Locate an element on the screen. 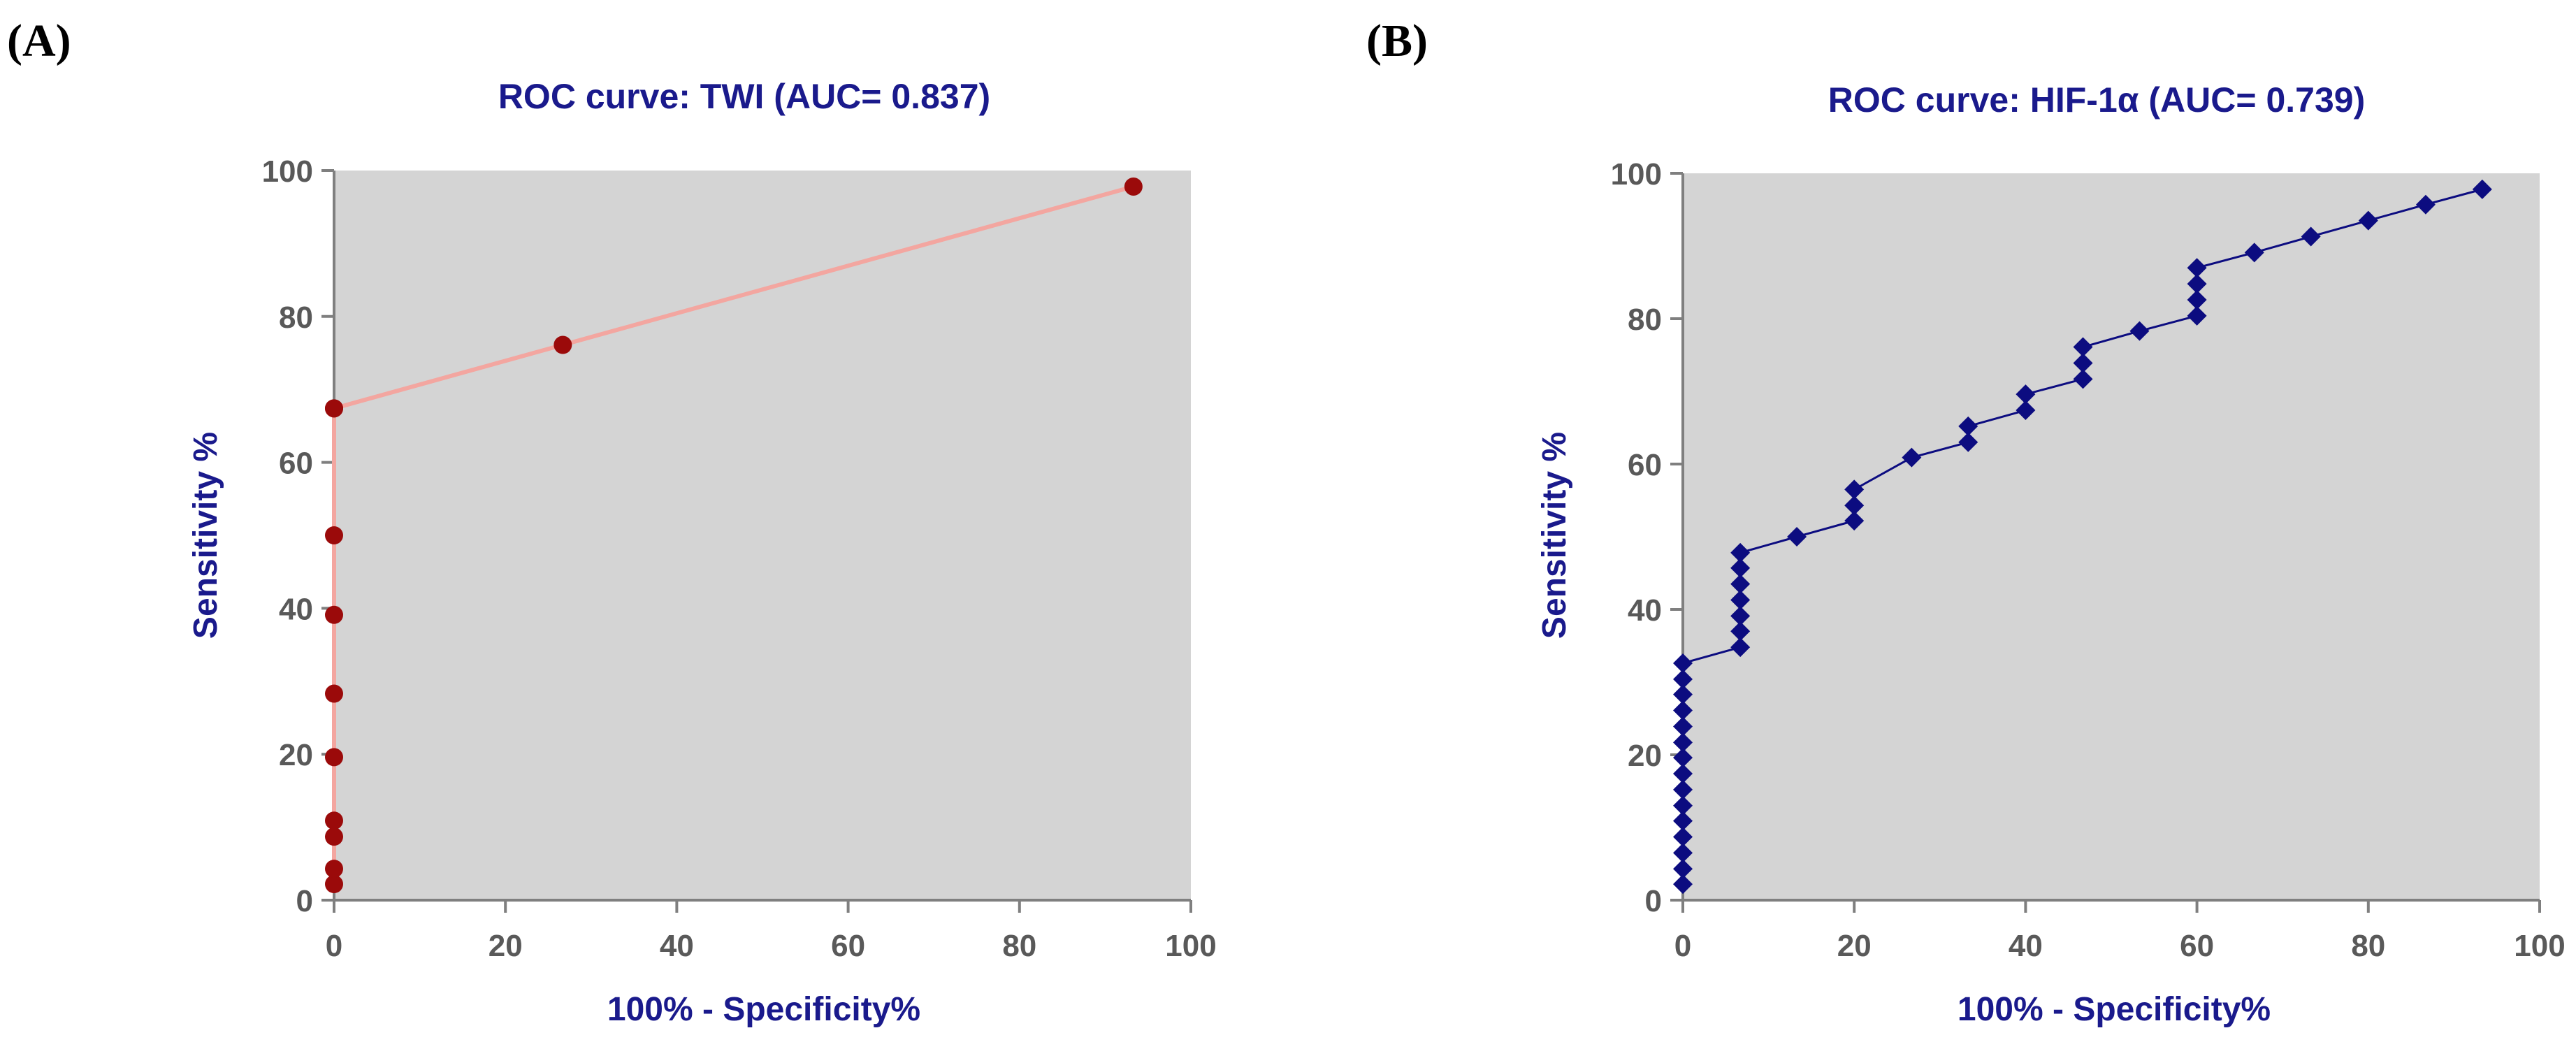 This screenshot has width=2576, height=1056. panel-b-x-tick-label: 60 is located at coordinates (2197, 946).